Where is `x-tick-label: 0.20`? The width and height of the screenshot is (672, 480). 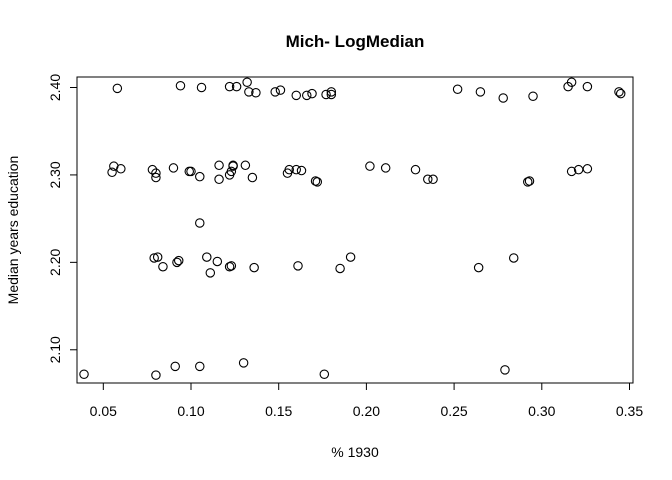 x-tick-label: 0.20 is located at coordinates (366, 411).